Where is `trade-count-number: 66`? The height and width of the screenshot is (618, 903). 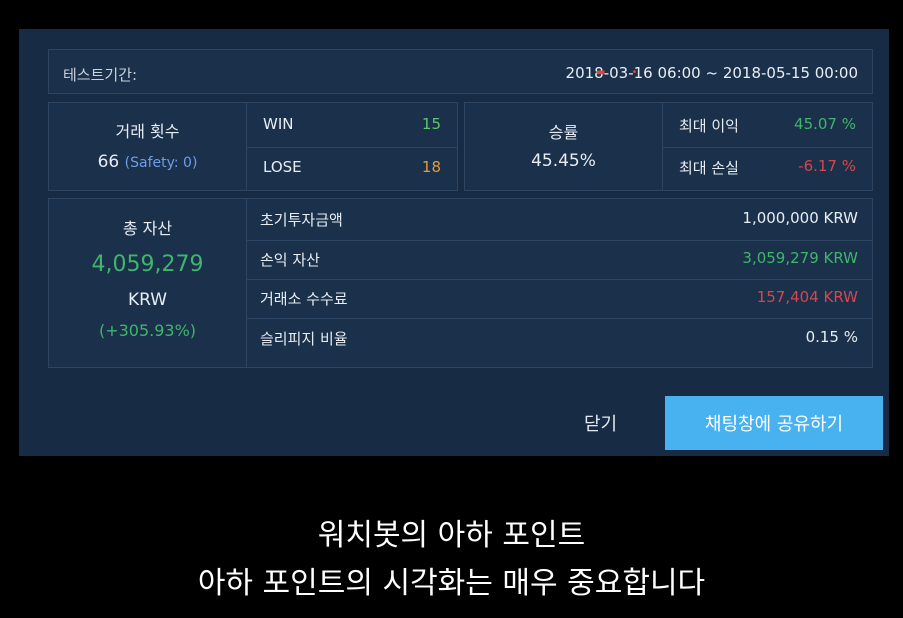
trade-count-number: 66 is located at coordinates (108, 162).